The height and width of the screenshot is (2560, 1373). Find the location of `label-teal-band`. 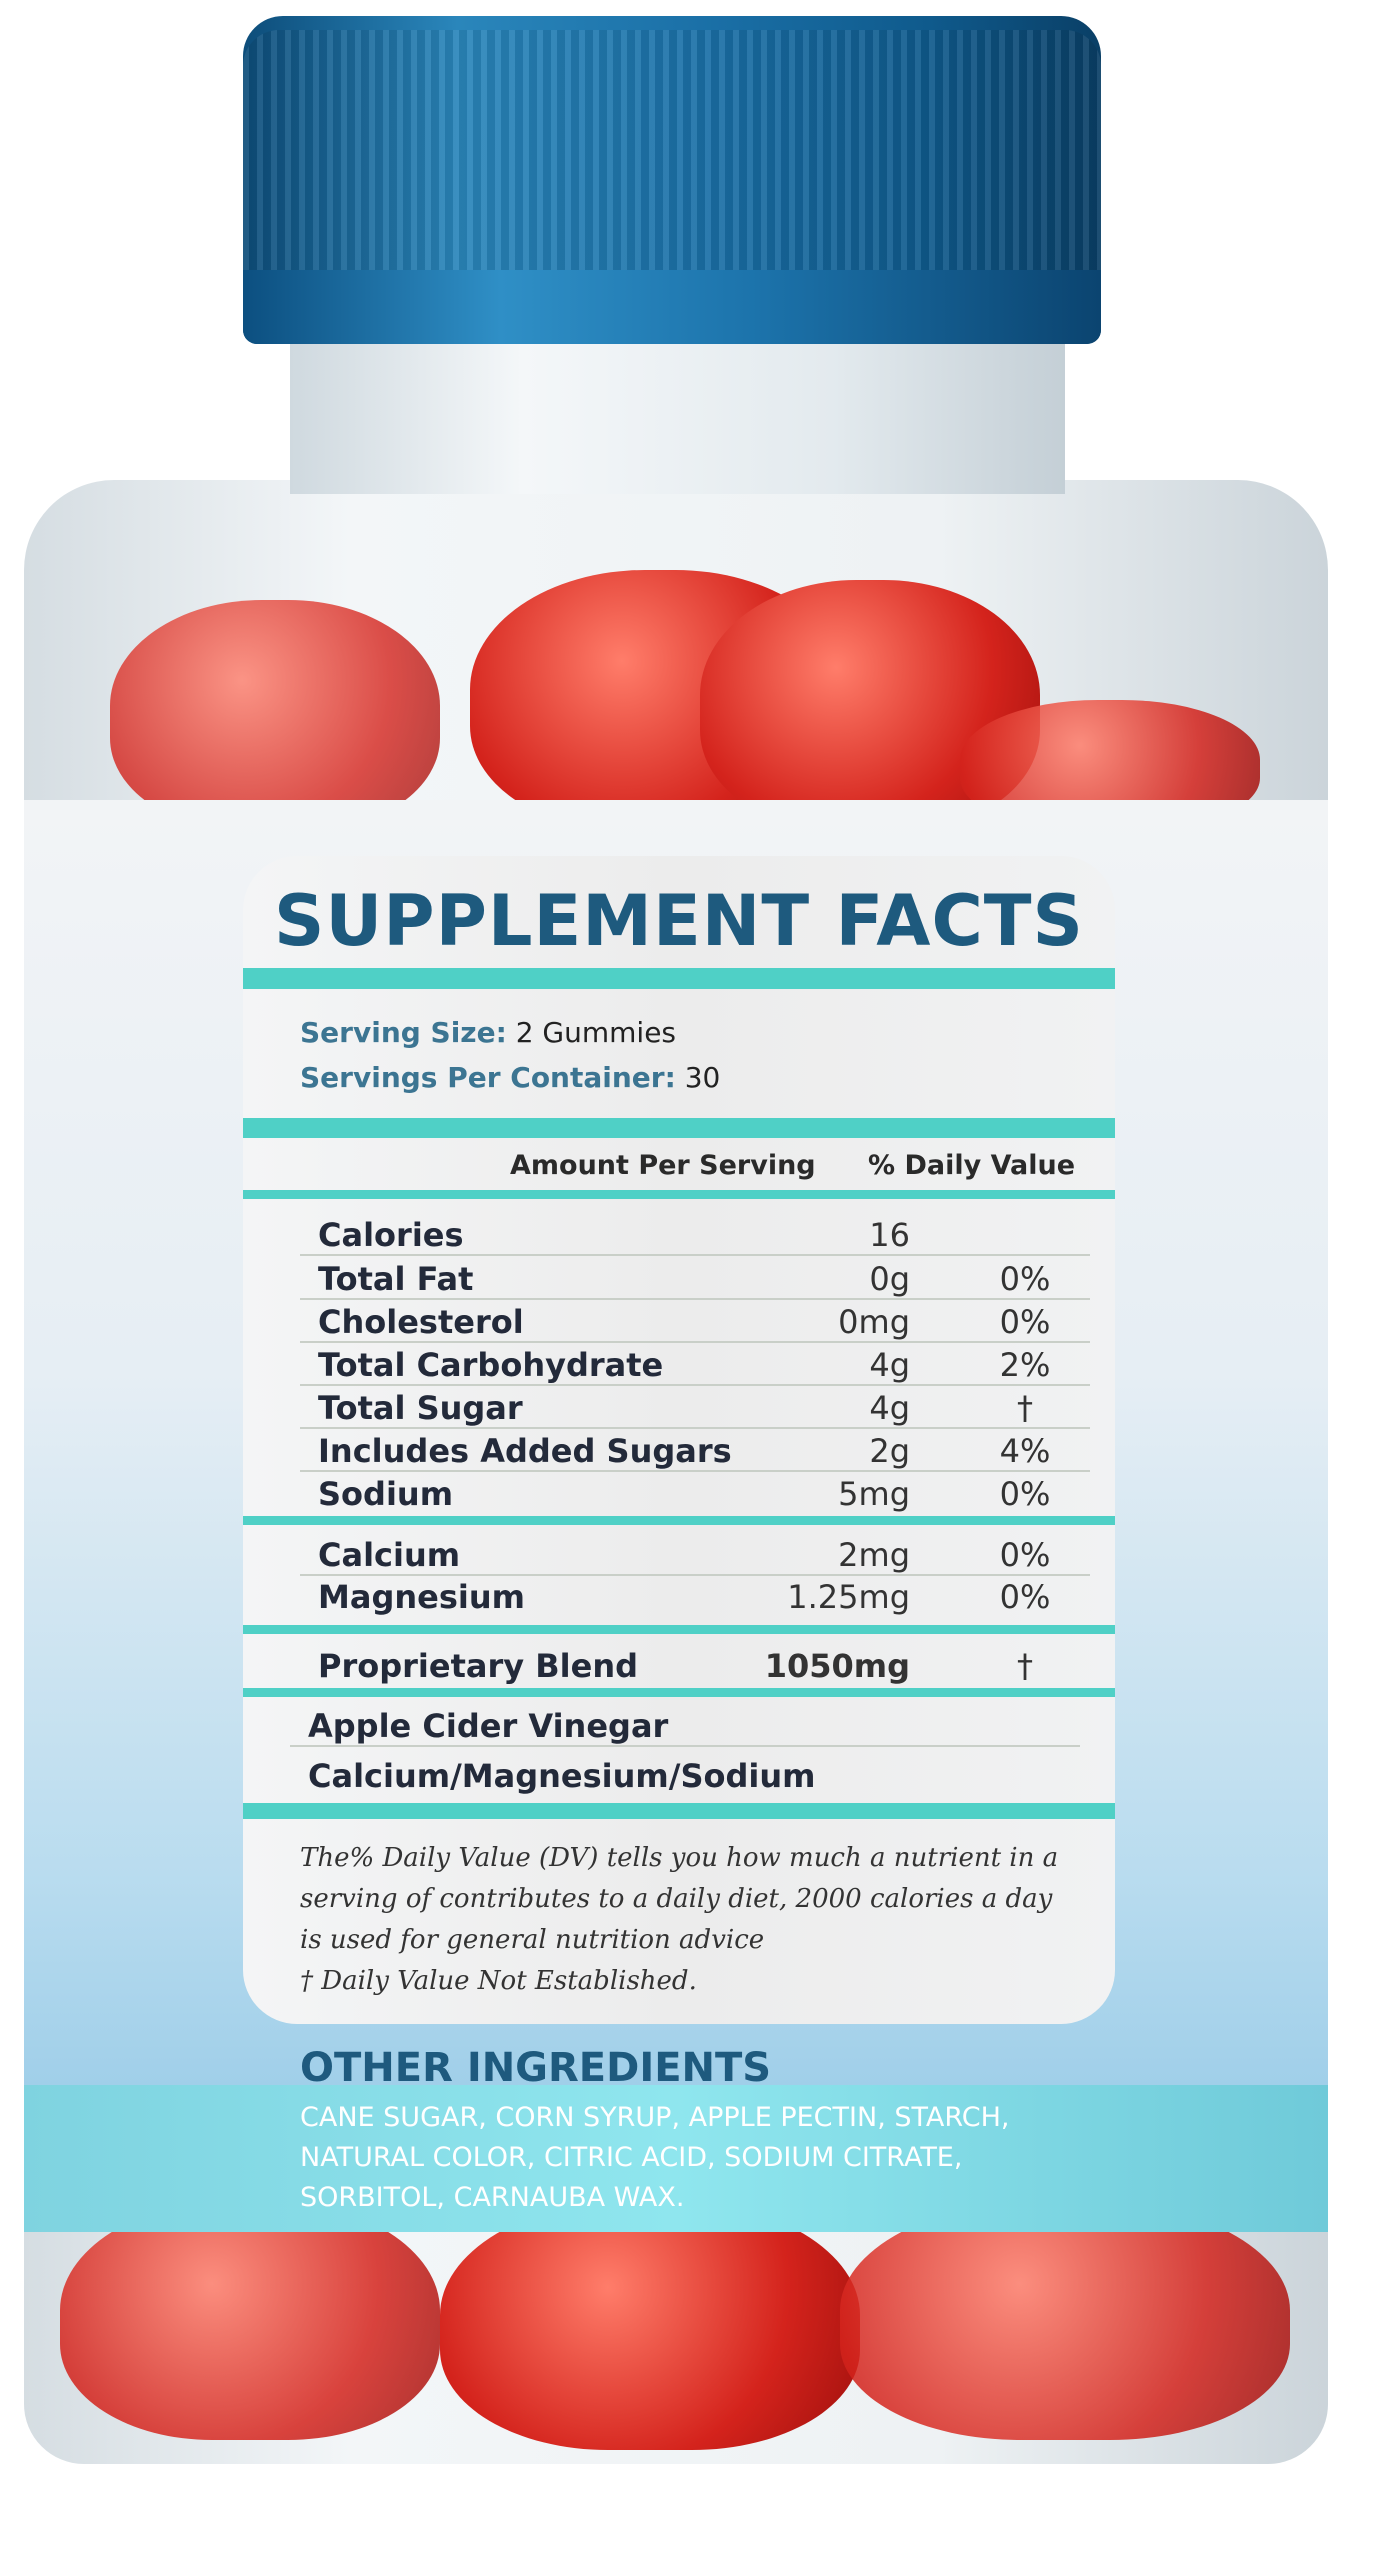

label-teal-band is located at coordinates (676, 2158).